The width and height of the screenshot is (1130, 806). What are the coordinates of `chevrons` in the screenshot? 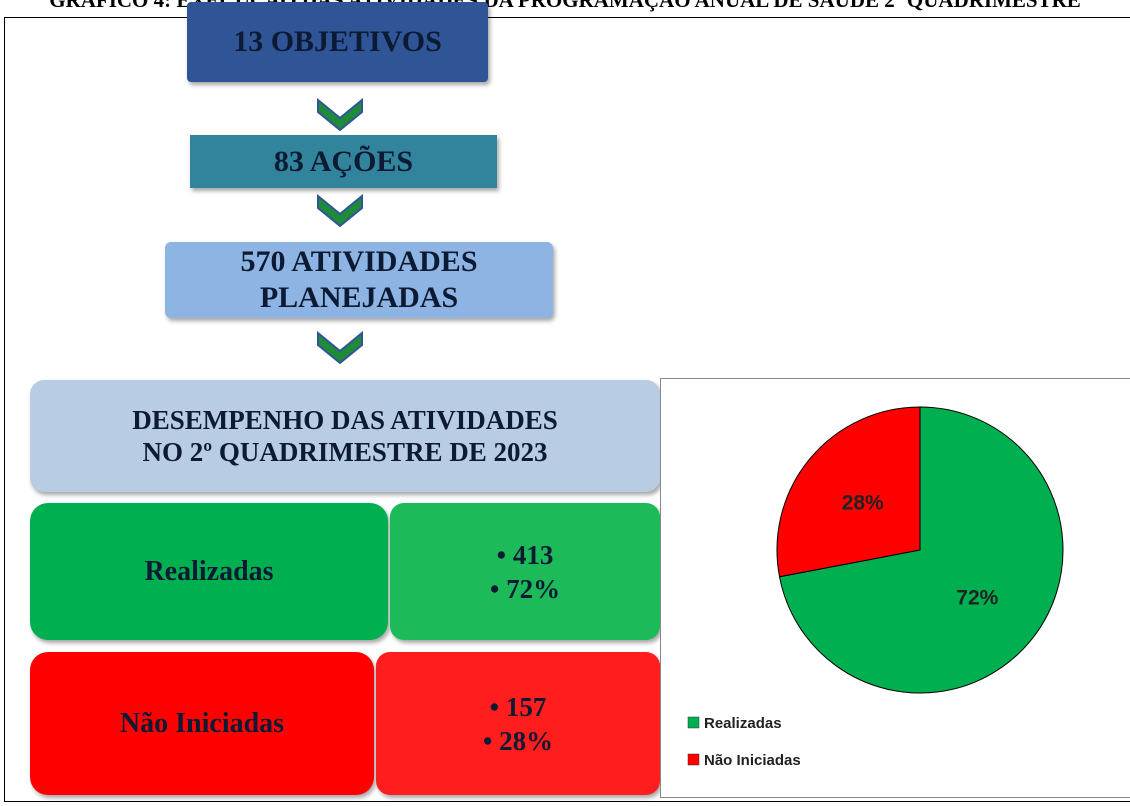 It's located at (340, 231).